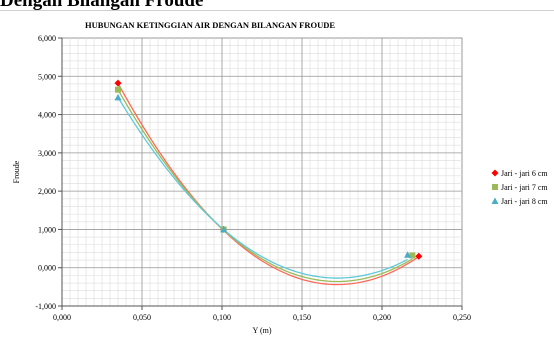 The height and width of the screenshot is (341, 554). What do you see at coordinates (47, 229) in the screenshot?
I see `y-tick-label: 1,000` at bounding box center [47, 229].